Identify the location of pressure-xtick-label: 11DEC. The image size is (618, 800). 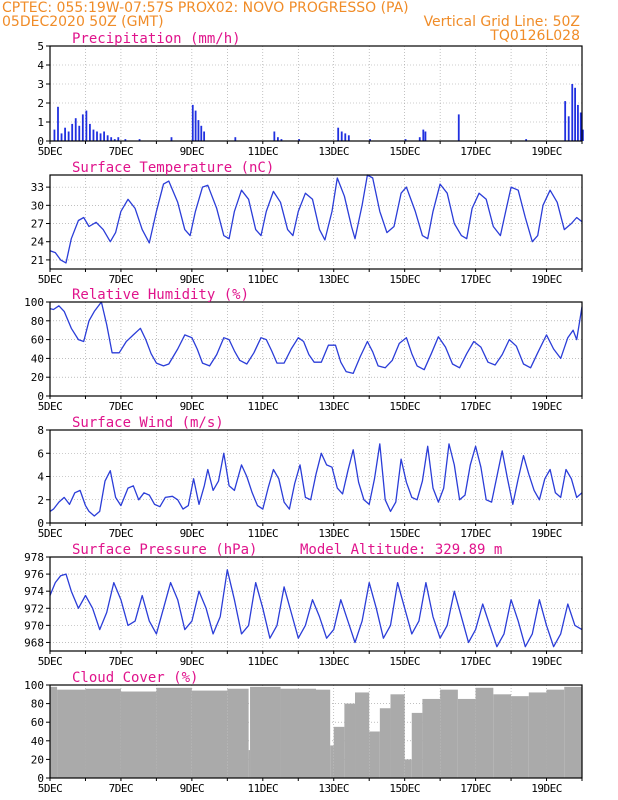
(262, 661).